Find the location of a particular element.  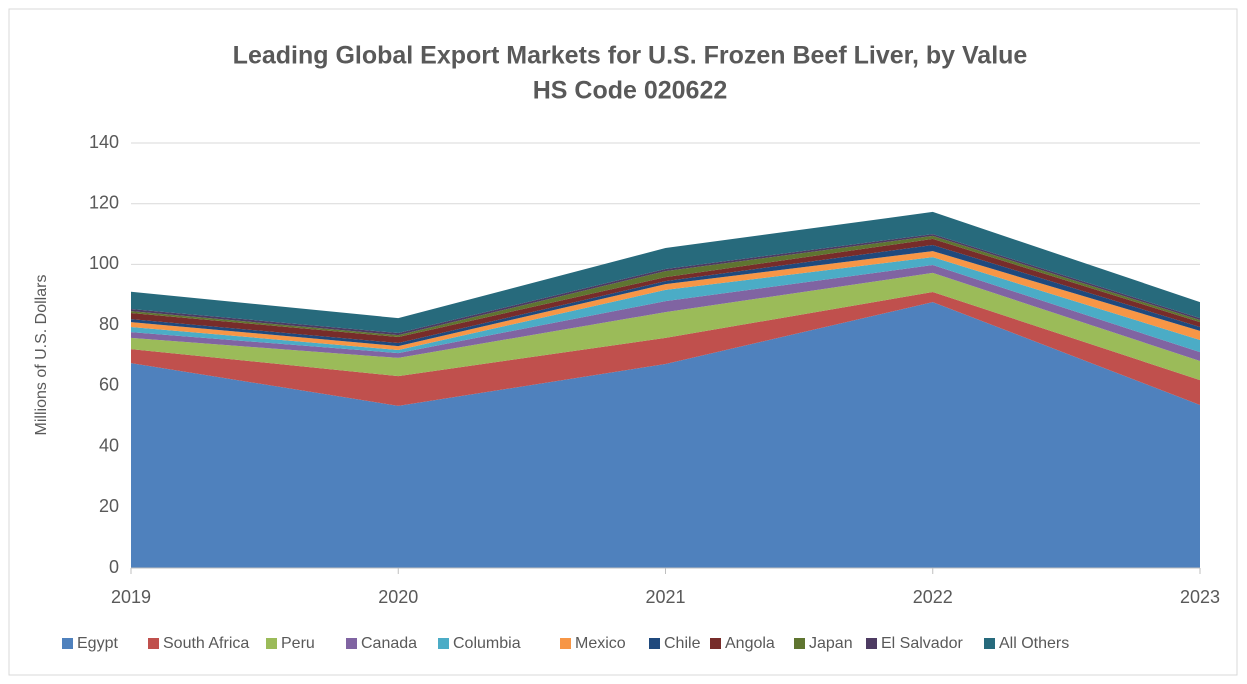

legend-label: Mexico is located at coordinates (600, 643).